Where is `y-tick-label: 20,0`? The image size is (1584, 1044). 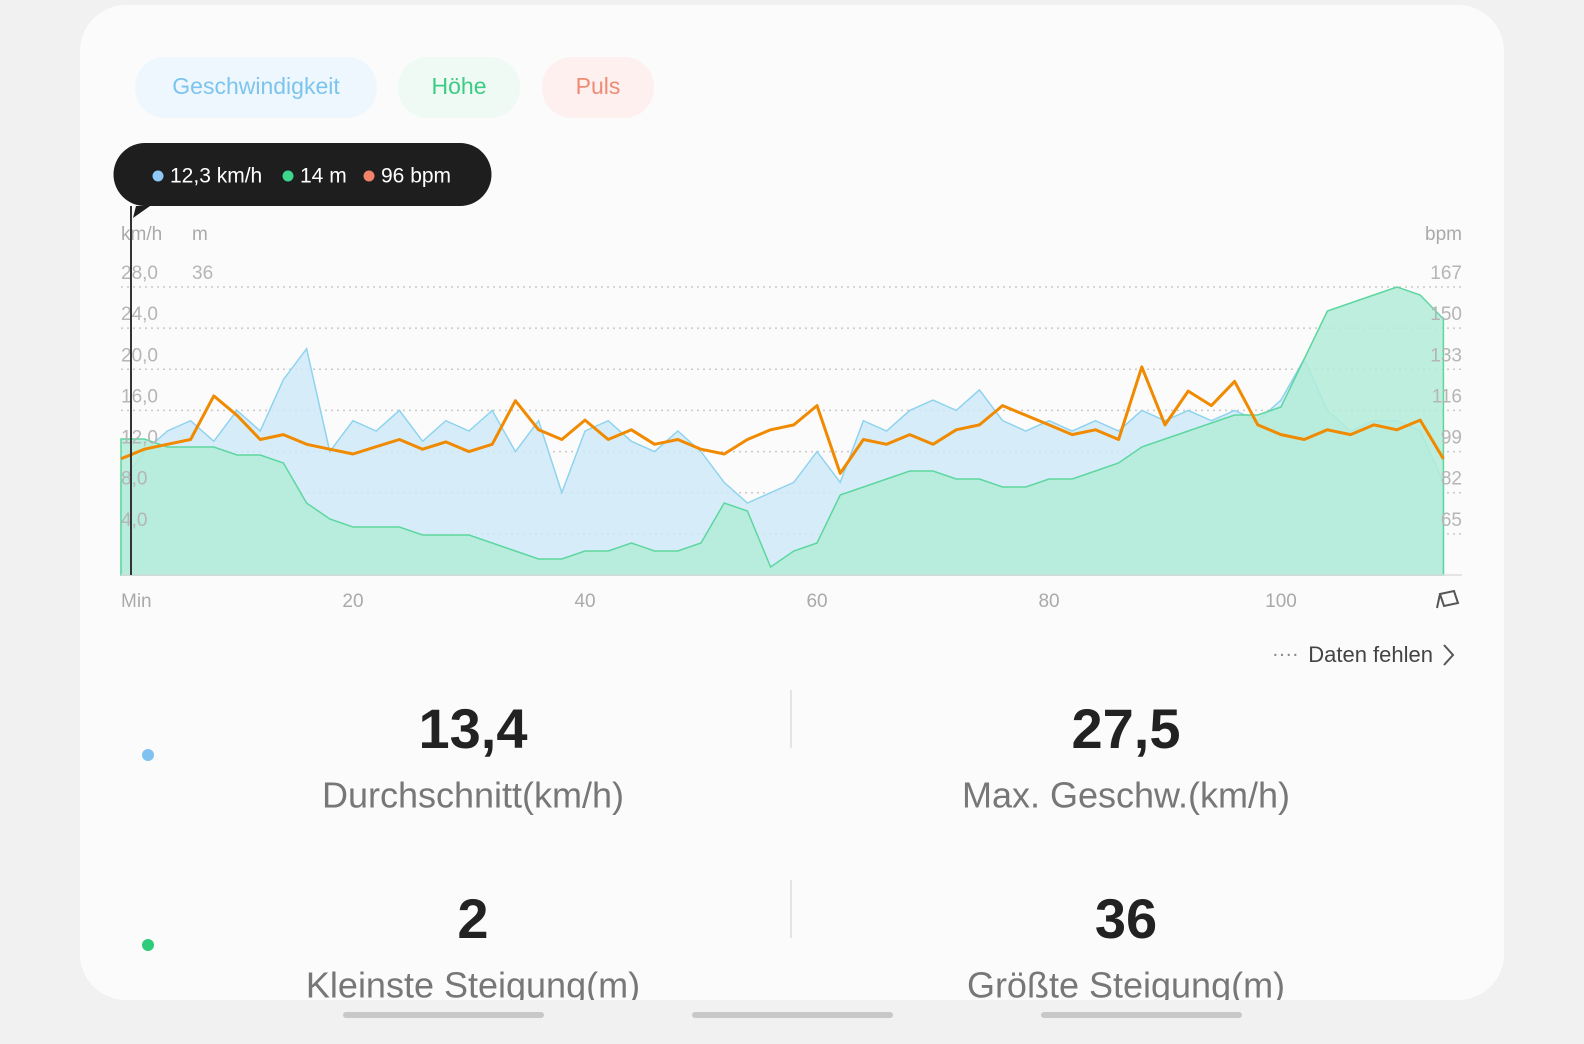 y-tick-label: 20,0 is located at coordinates (139, 355).